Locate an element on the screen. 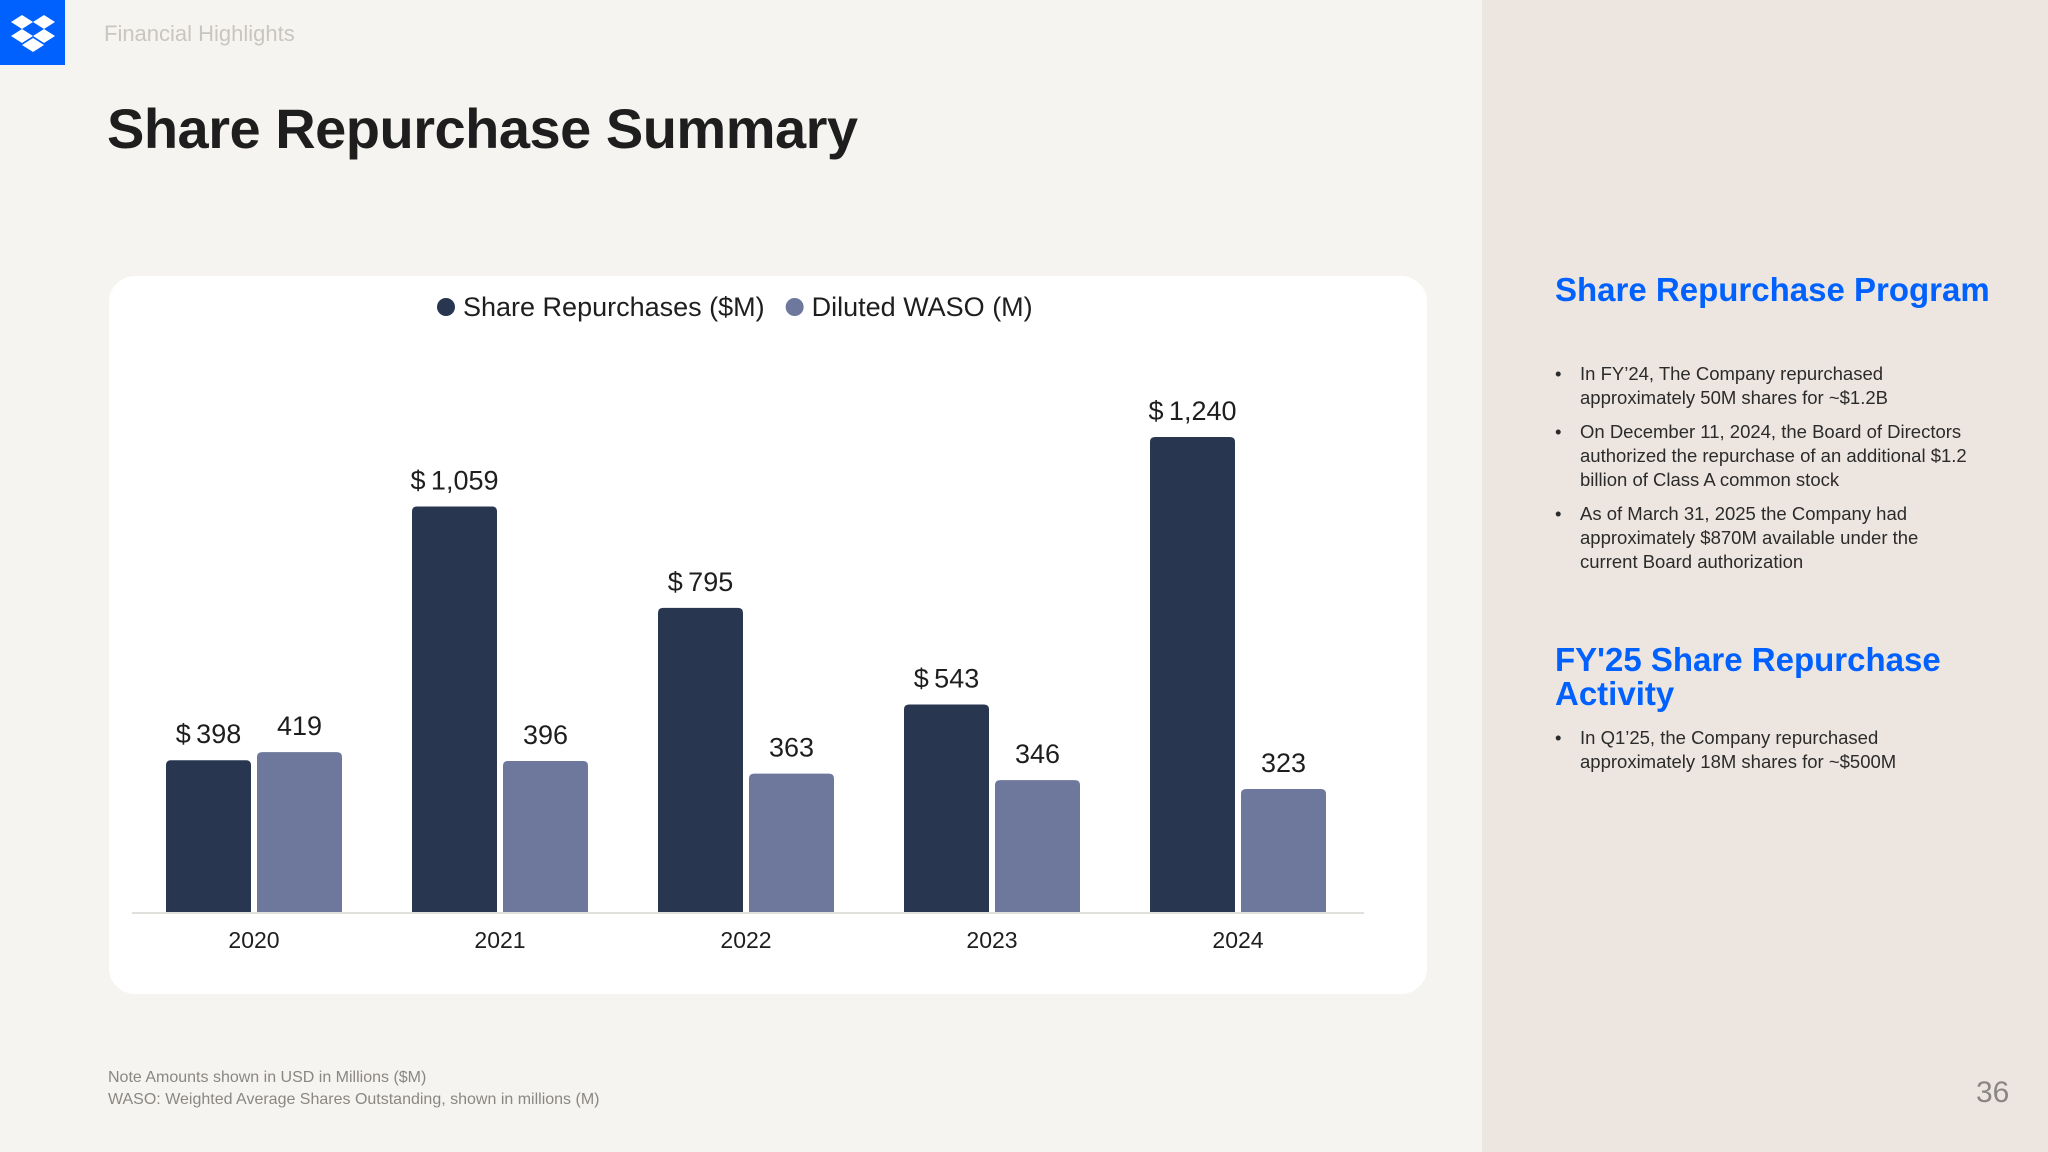  bar-repurchases-2024 is located at coordinates (1192, 675).